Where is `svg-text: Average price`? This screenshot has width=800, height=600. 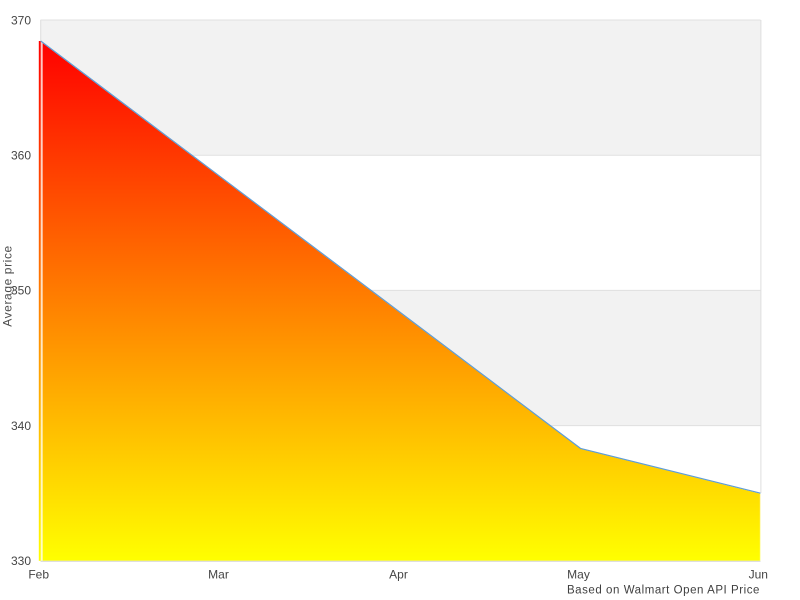
svg-text: Average price is located at coordinates (7, 286).